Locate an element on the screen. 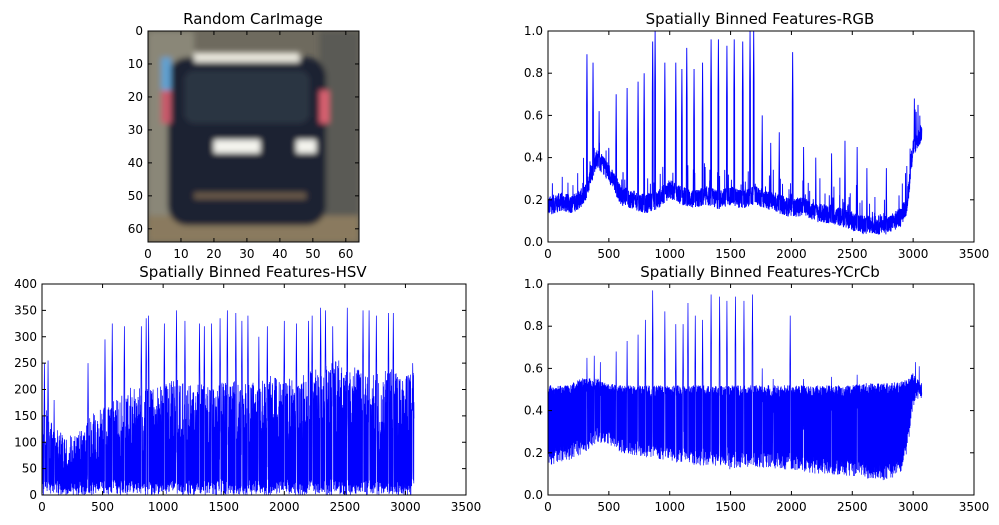  car-image-title: Random CarImage is located at coordinates (253, 19).